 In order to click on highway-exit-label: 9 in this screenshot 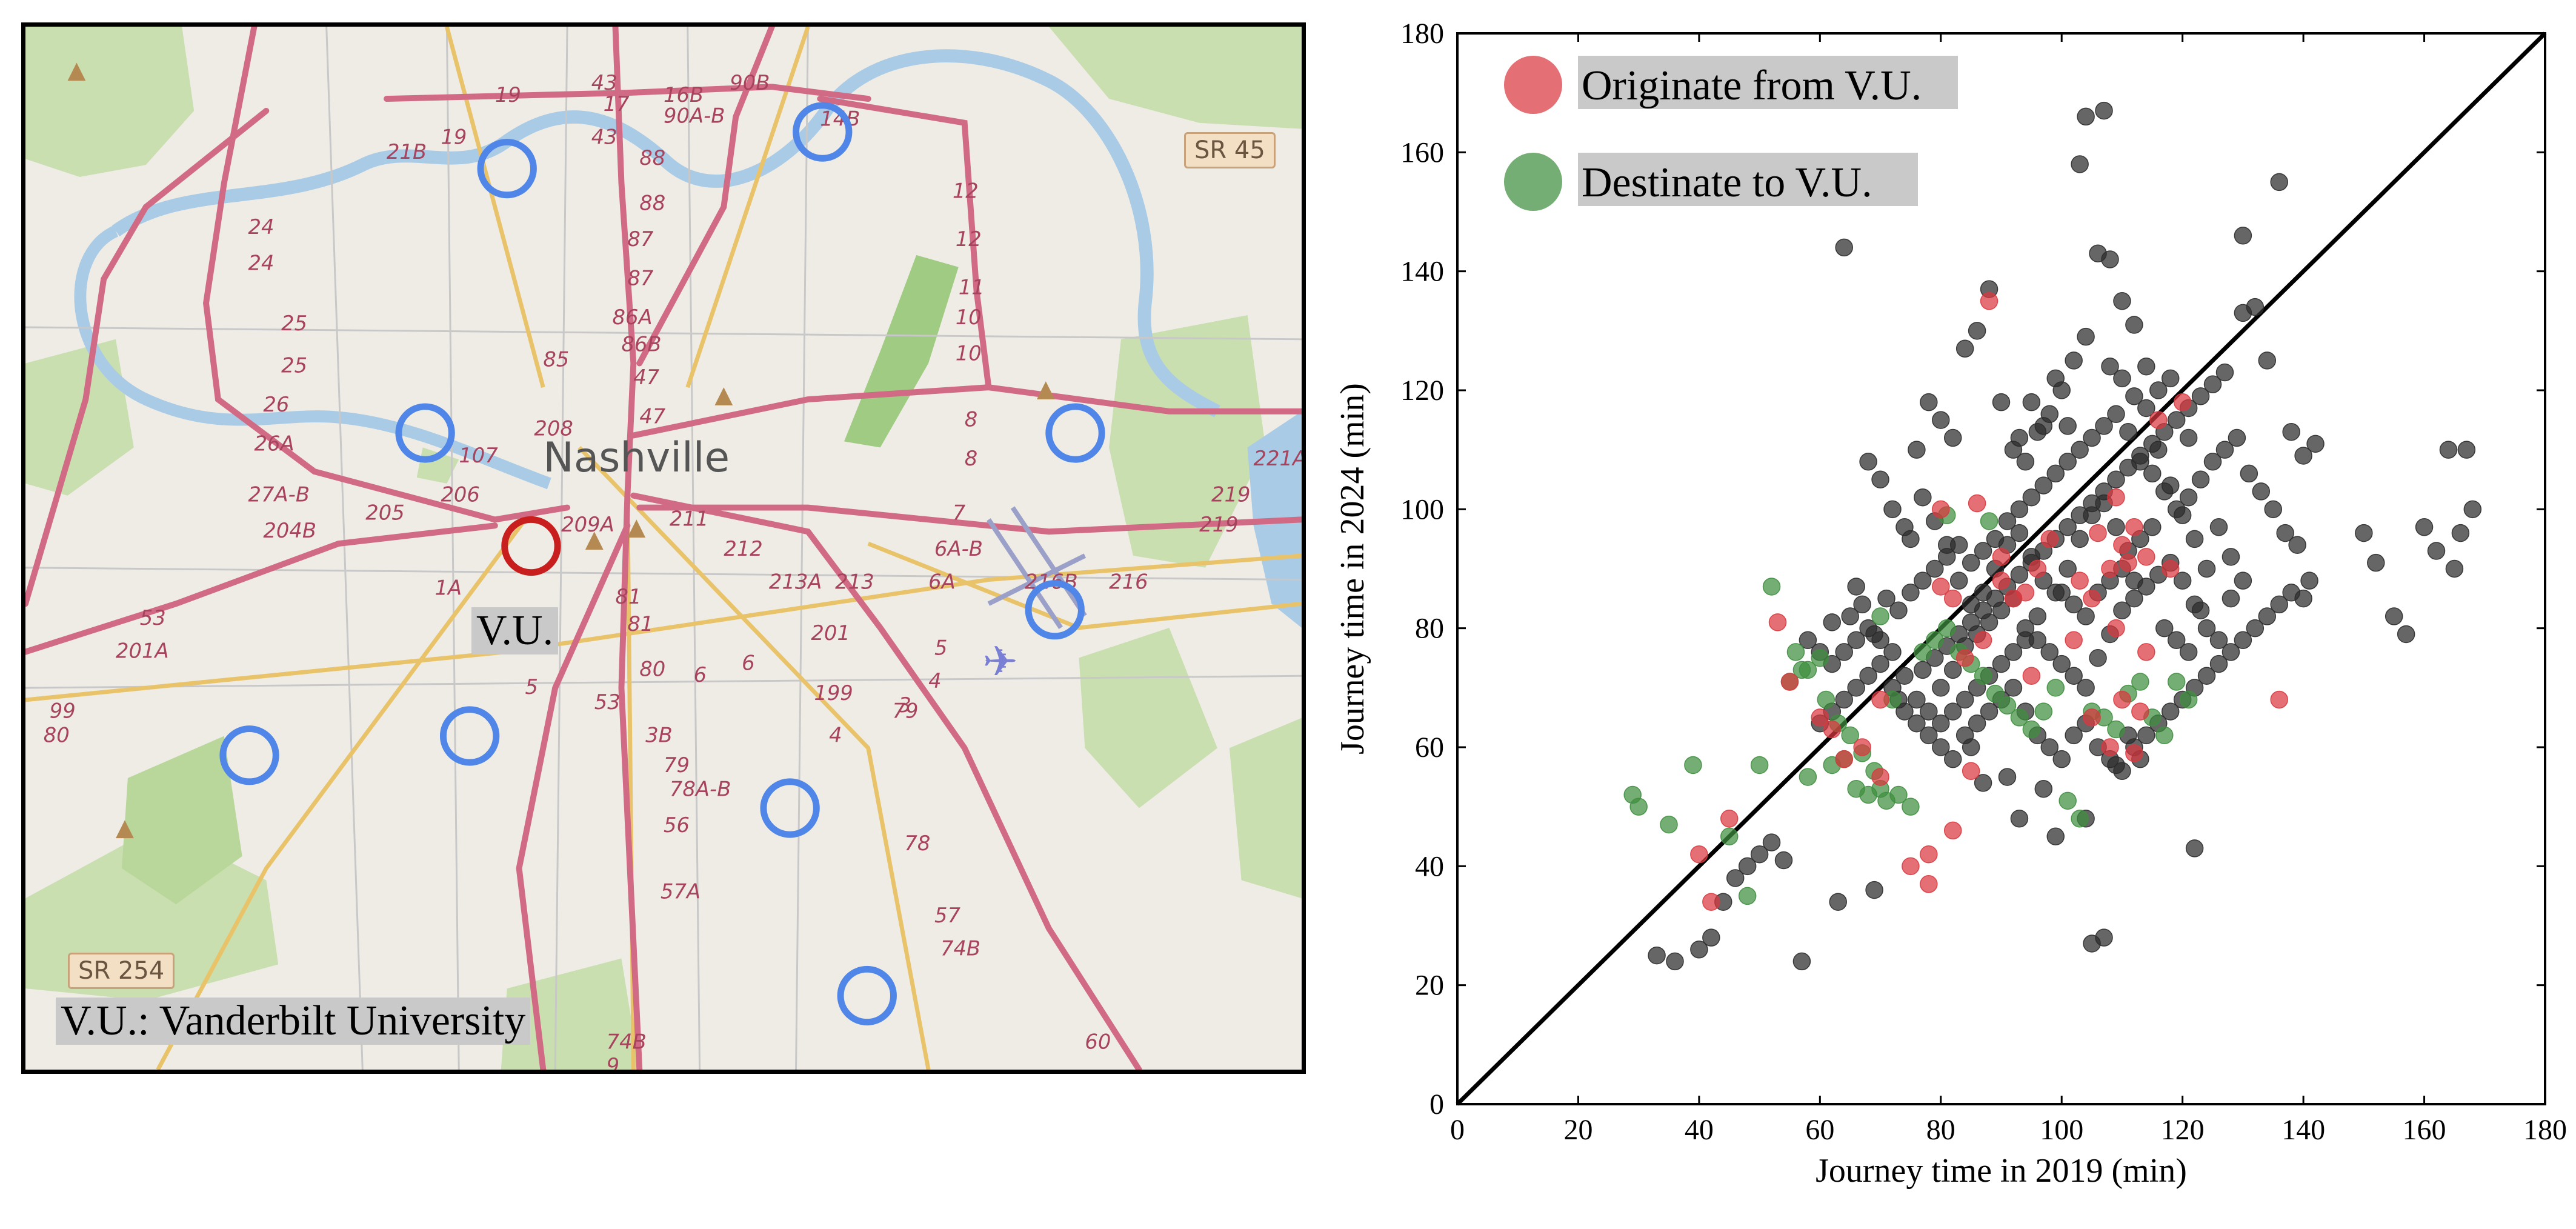, I will do `click(613, 1062)`.